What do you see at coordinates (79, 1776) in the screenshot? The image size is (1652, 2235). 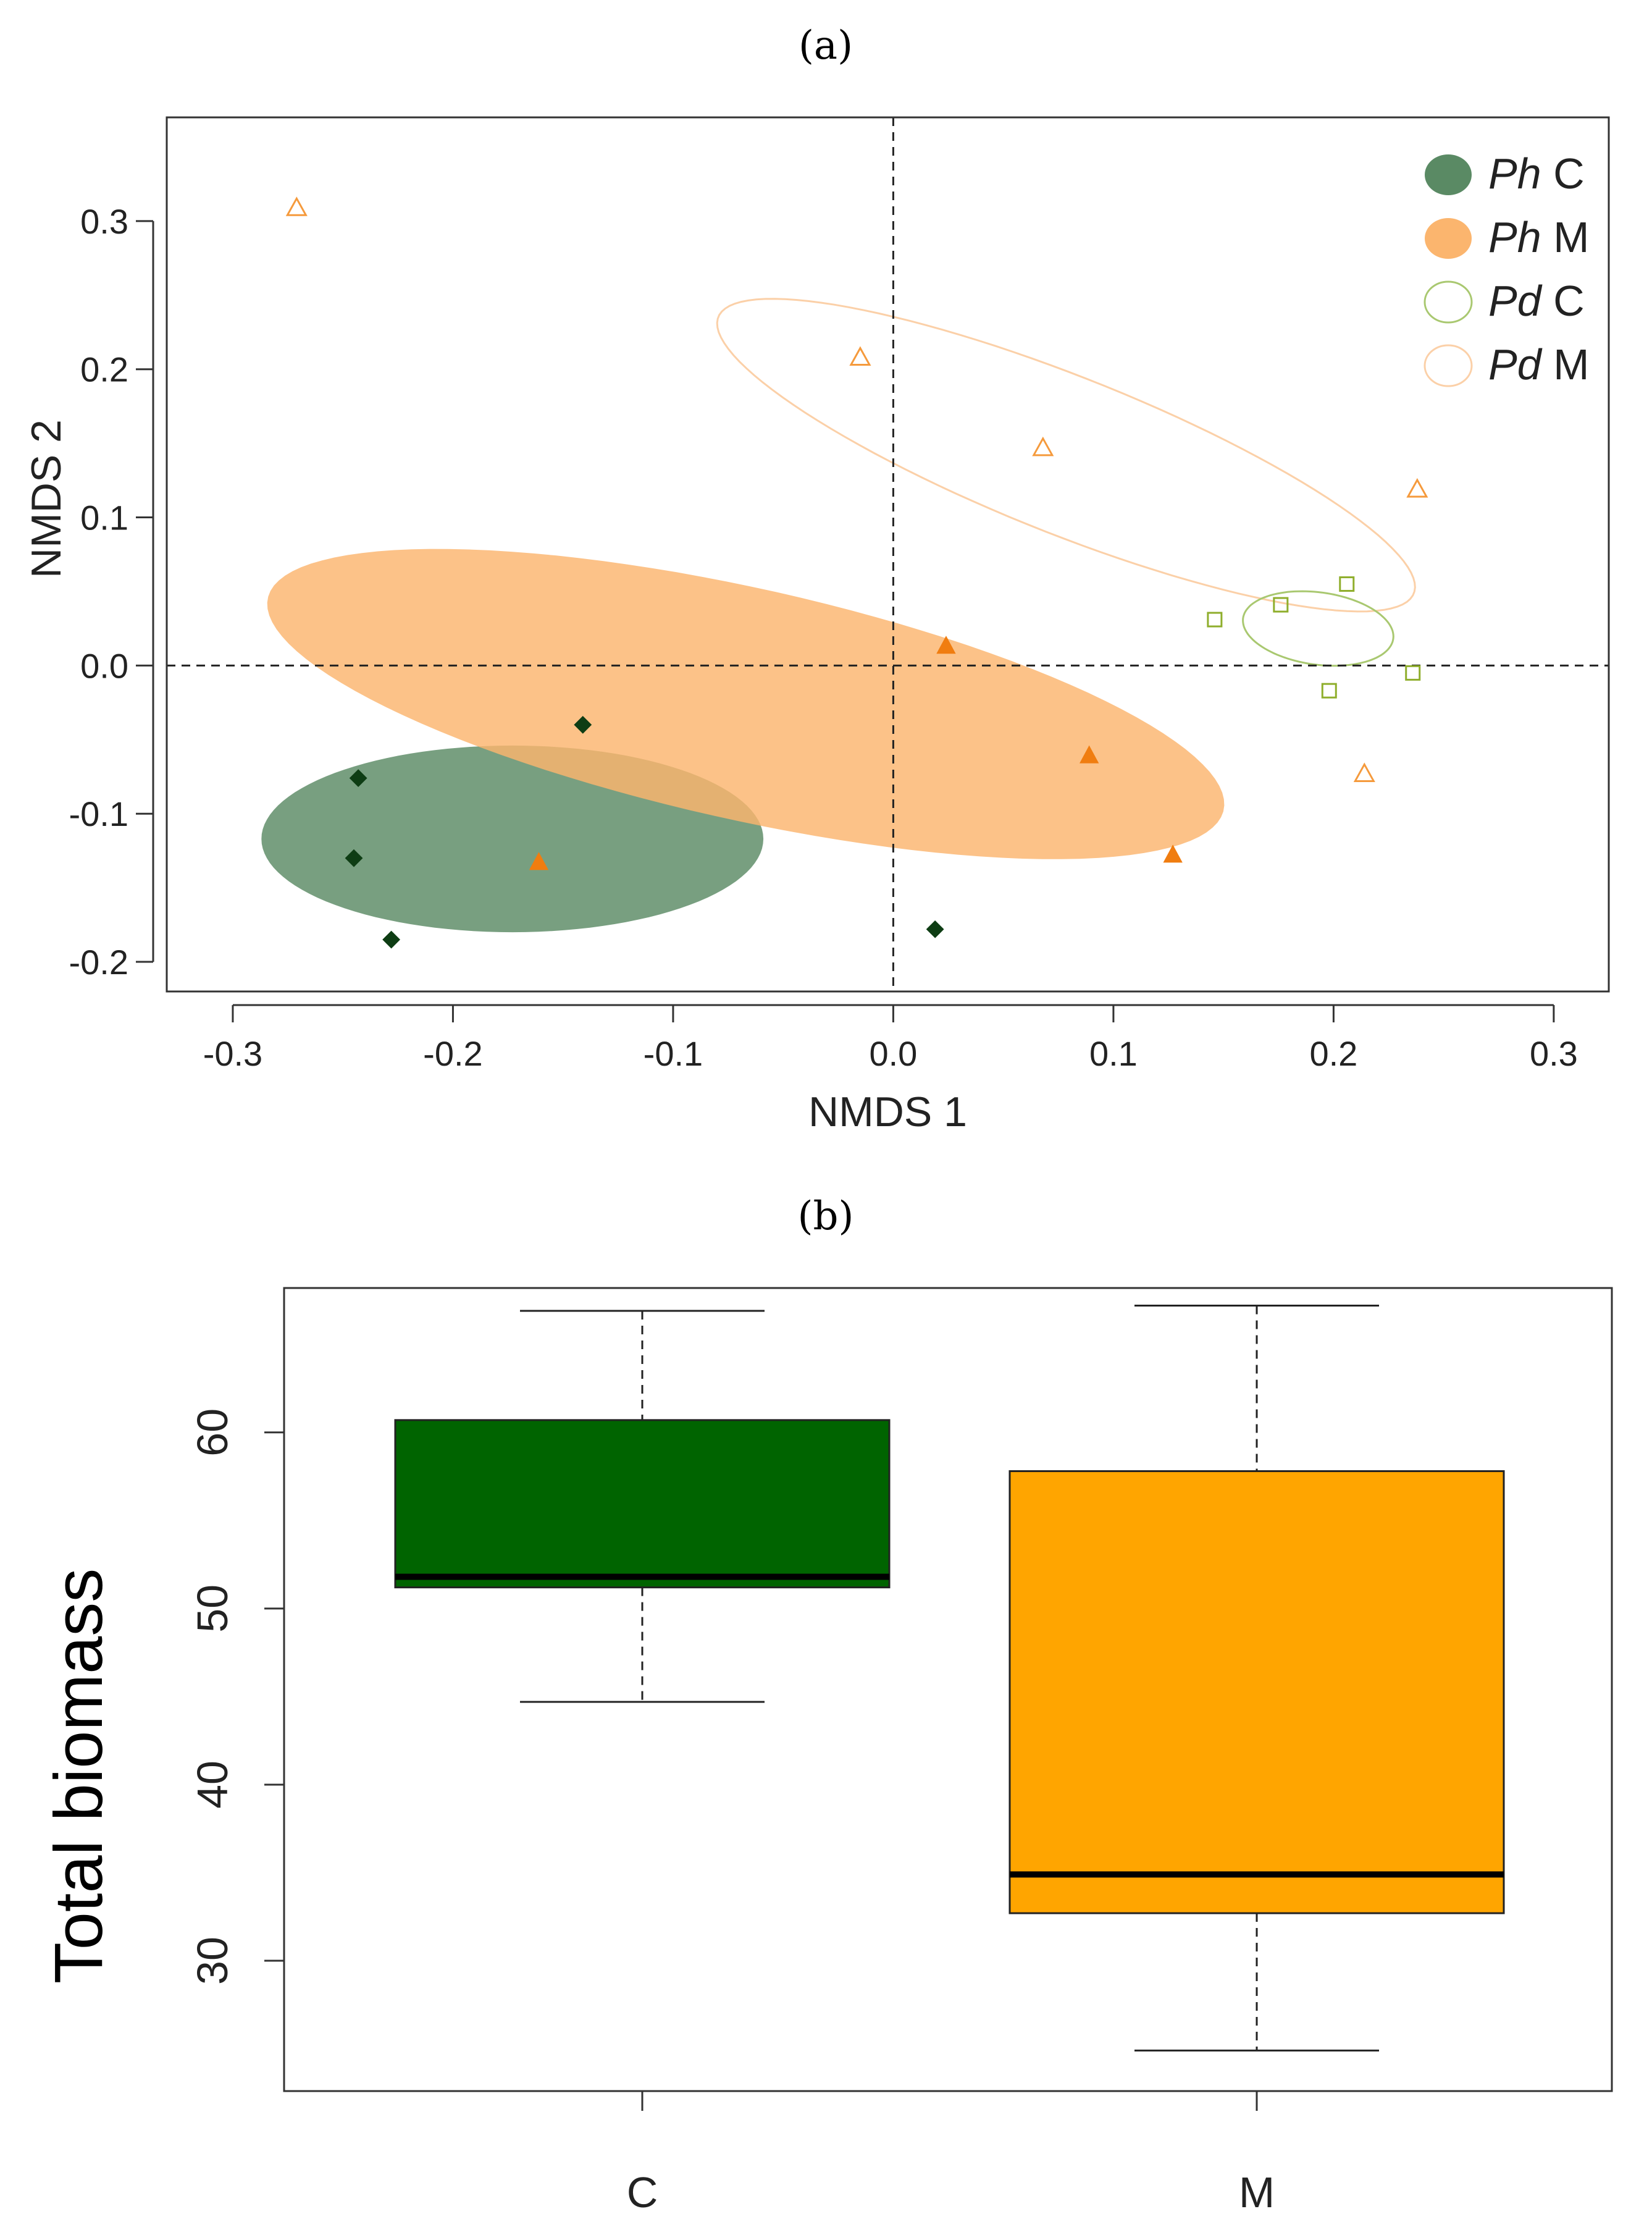 I see `y-axis-title-b: Total biomass` at bounding box center [79, 1776].